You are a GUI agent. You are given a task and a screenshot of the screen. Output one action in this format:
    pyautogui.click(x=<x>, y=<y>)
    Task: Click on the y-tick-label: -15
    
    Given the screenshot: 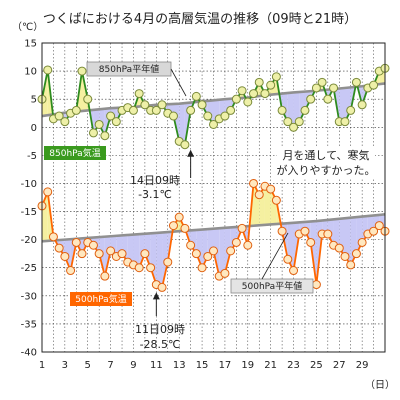 What is the action you would take?
    pyautogui.click(x=29, y=212)
    